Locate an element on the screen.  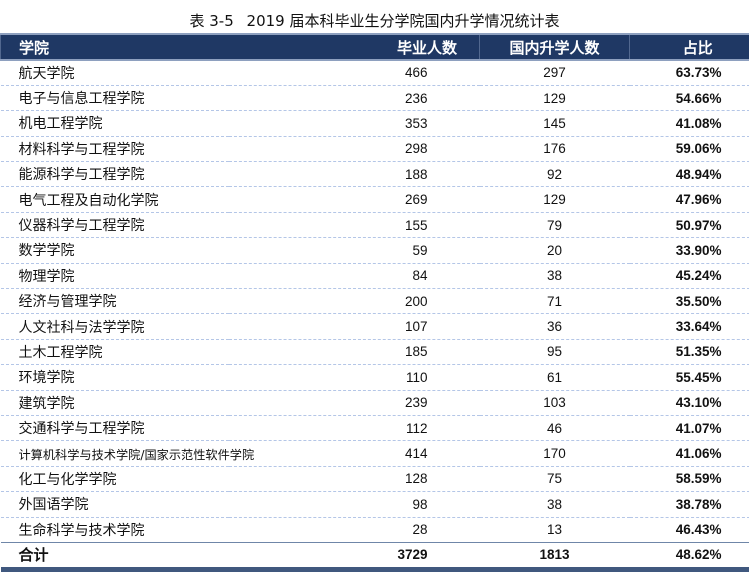
college-name: 环境学院 is located at coordinates (114, 377).